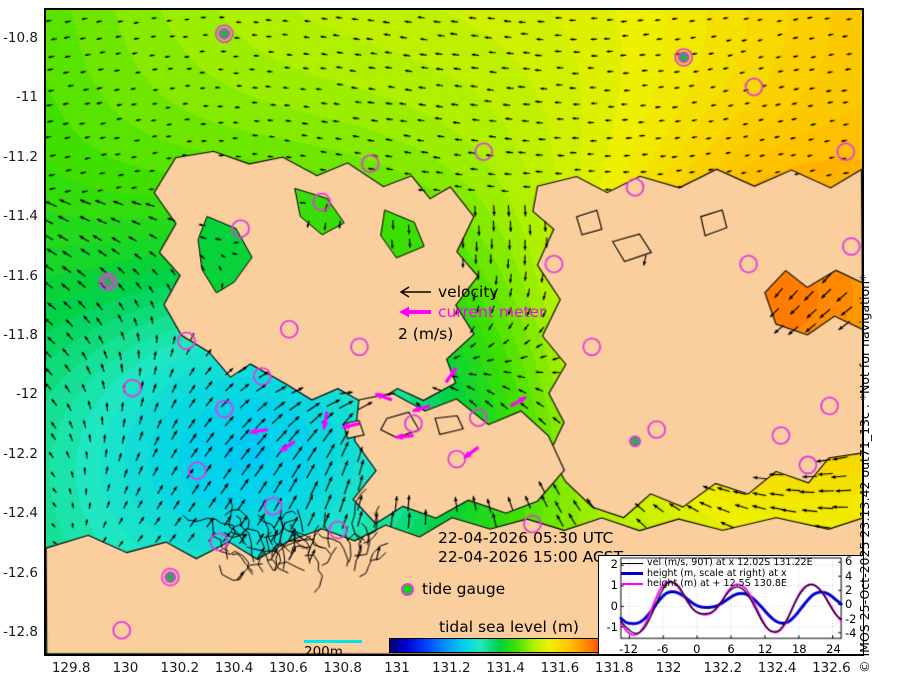 The image size is (900, 698). Describe the element at coordinates (468, 292) in the screenshot. I see `velocity-legend-label: velocity` at that location.